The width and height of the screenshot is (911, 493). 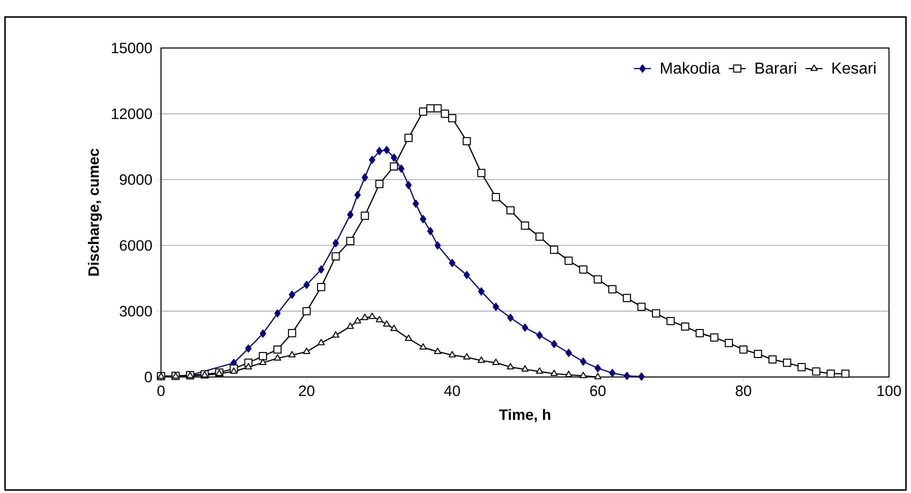 What do you see at coordinates (95, 212) in the screenshot?
I see `y-axis-title: Discharge, cumec` at bounding box center [95, 212].